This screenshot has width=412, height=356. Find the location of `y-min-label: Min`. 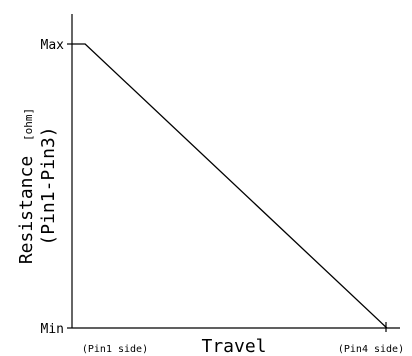

y-min-label: Min is located at coordinates (52, 329).